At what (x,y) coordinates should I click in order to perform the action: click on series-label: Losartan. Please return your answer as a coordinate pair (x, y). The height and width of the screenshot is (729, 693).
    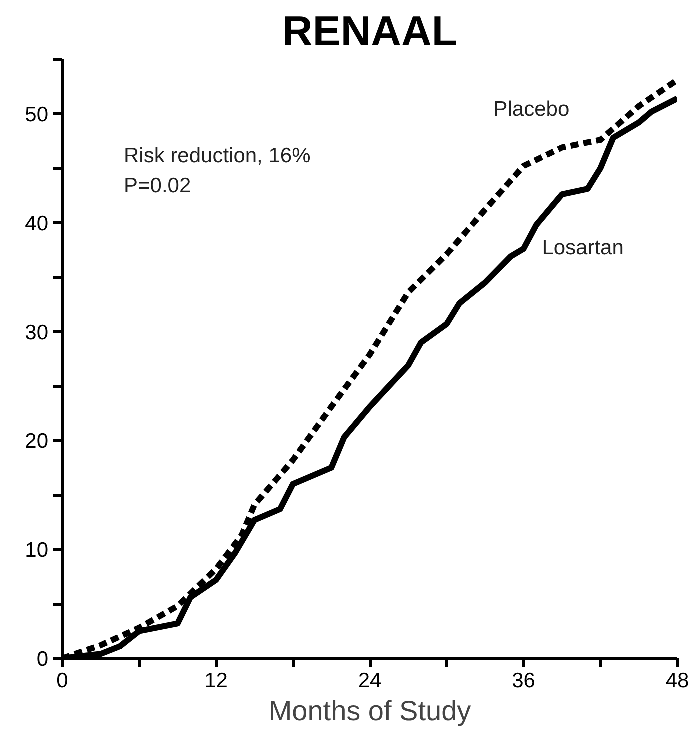
    Looking at the image, I should click on (583, 248).